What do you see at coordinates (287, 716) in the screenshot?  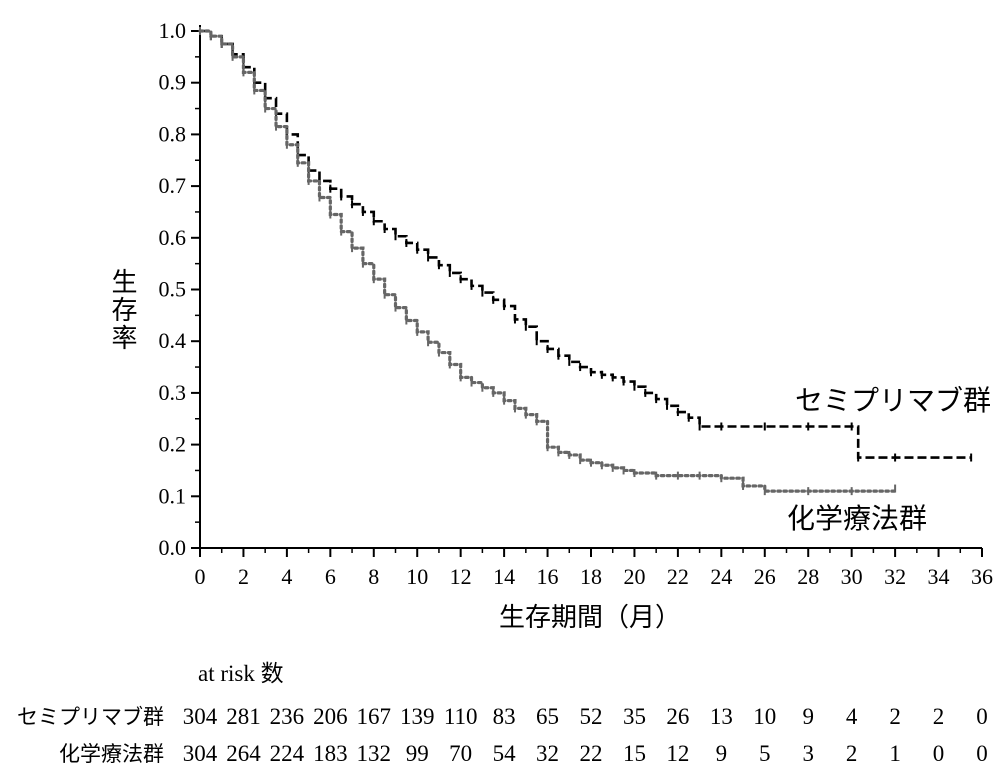 I see `at-risk-value: 236` at bounding box center [287, 716].